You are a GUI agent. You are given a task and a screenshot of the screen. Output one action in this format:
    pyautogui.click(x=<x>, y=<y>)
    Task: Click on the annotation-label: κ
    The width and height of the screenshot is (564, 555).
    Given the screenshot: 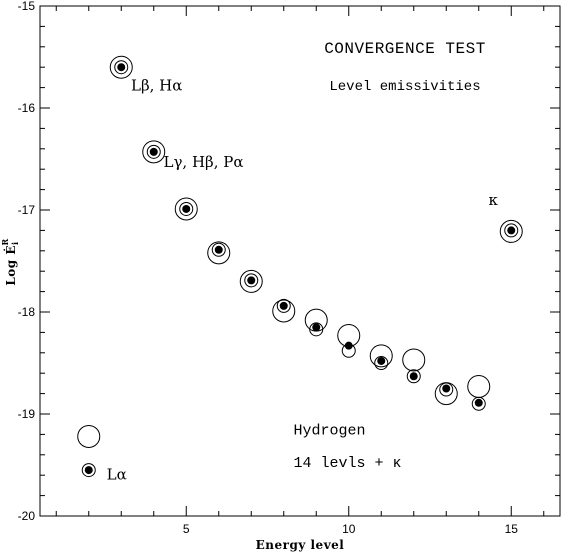 What is the action you would take?
    pyautogui.click(x=494, y=200)
    